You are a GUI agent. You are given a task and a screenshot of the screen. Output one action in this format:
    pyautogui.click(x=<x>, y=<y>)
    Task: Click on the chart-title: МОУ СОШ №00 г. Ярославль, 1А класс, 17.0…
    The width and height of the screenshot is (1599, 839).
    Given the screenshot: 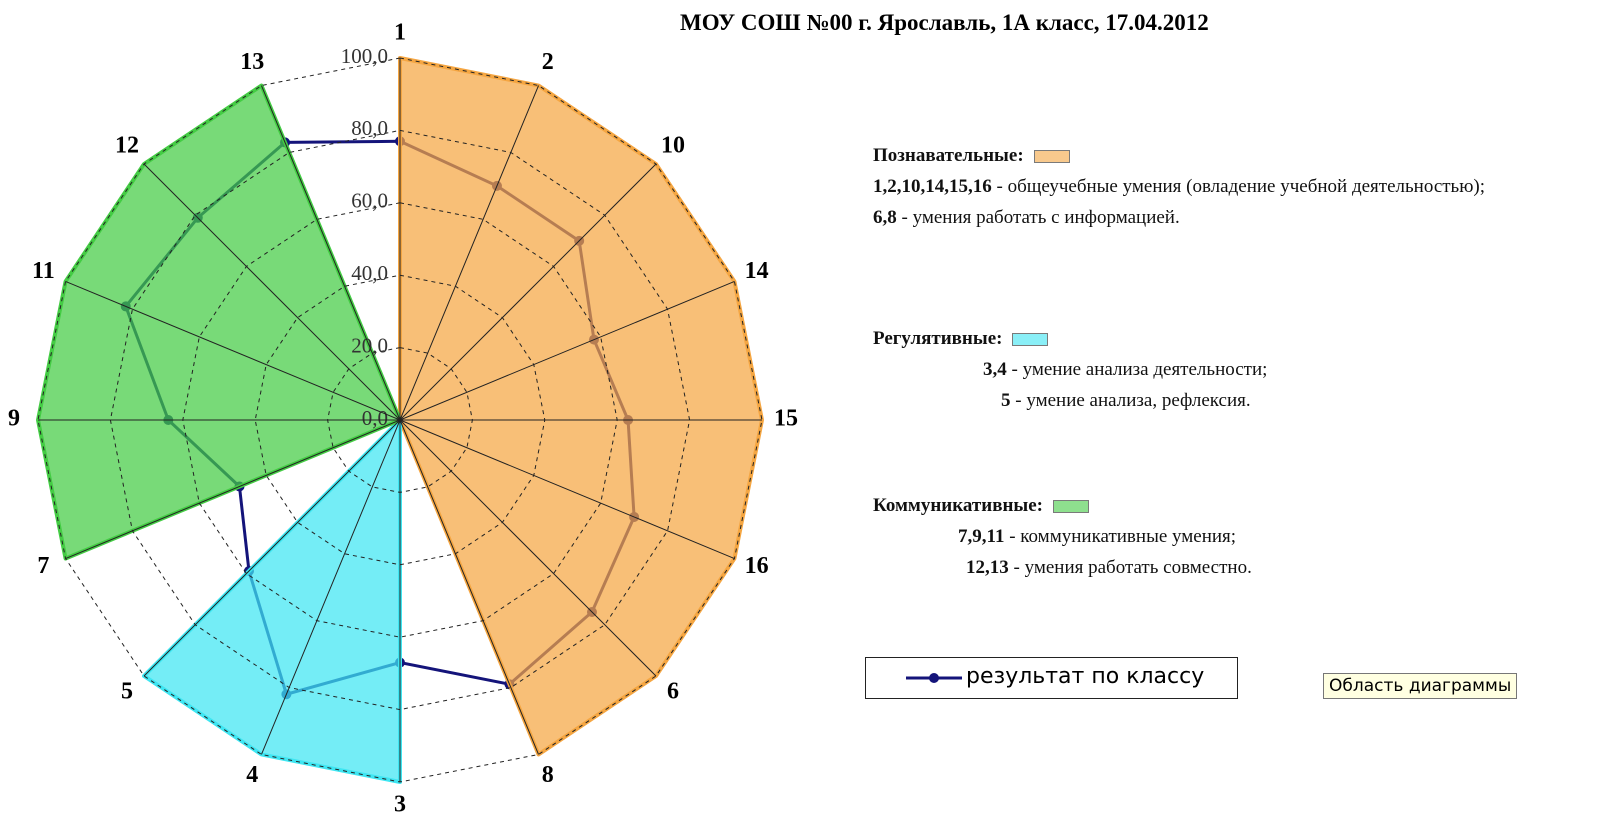 What is the action you would take?
    pyautogui.click(x=944, y=22)
    